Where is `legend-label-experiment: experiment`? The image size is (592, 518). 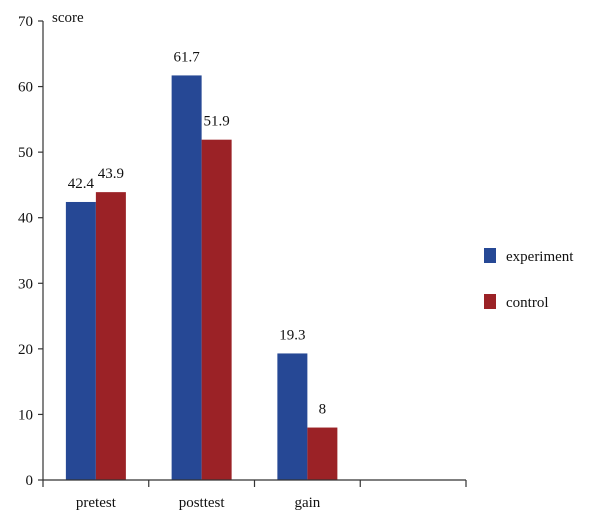
legend-label-experiment: experiment is located at coordinates (540, 257).